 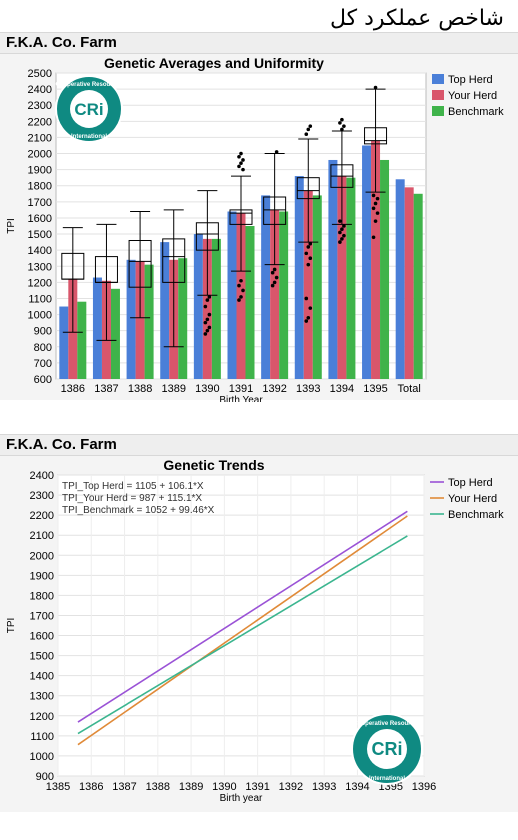 What do you see at coordinates (241, 798) in the screenshot?
I see `chart2-x-axis-label: Birth year` at bounding box center [241, 798].